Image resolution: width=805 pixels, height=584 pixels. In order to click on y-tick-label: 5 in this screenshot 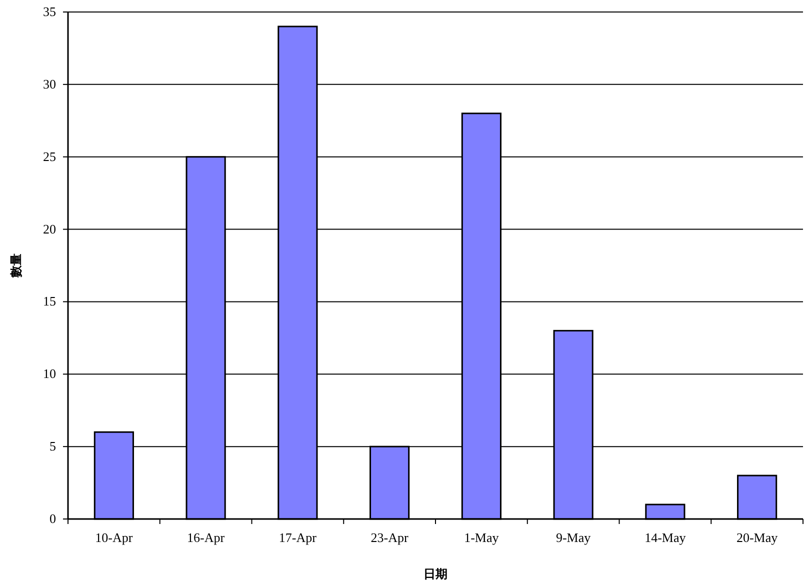, I will do `click(53, 446)`.